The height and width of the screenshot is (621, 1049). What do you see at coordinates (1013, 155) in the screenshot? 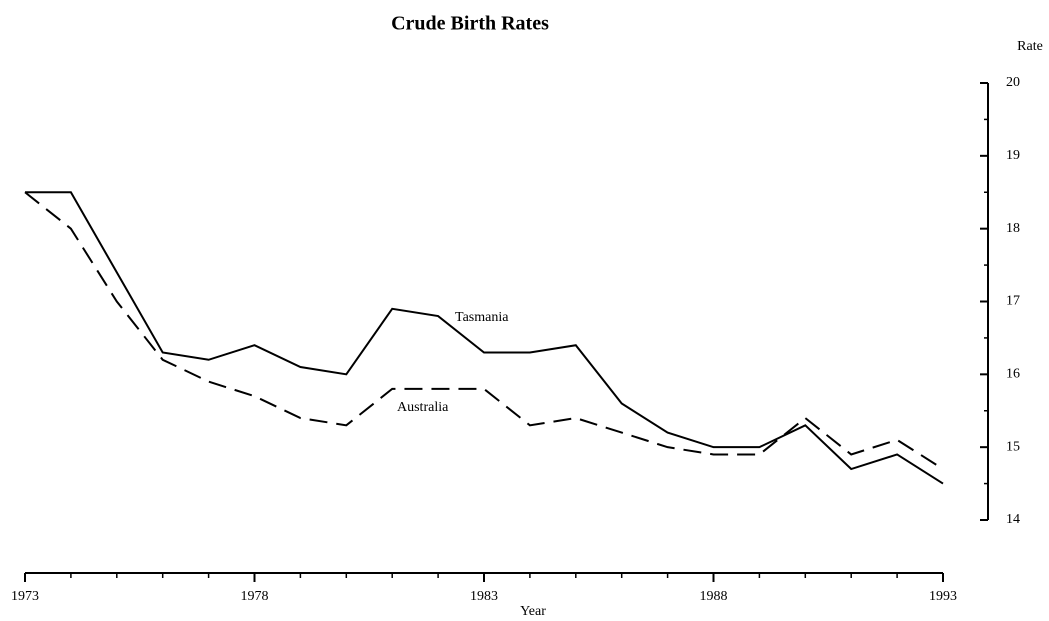
I see `y-tick-label: 19` at bounding box center [1013, 155].